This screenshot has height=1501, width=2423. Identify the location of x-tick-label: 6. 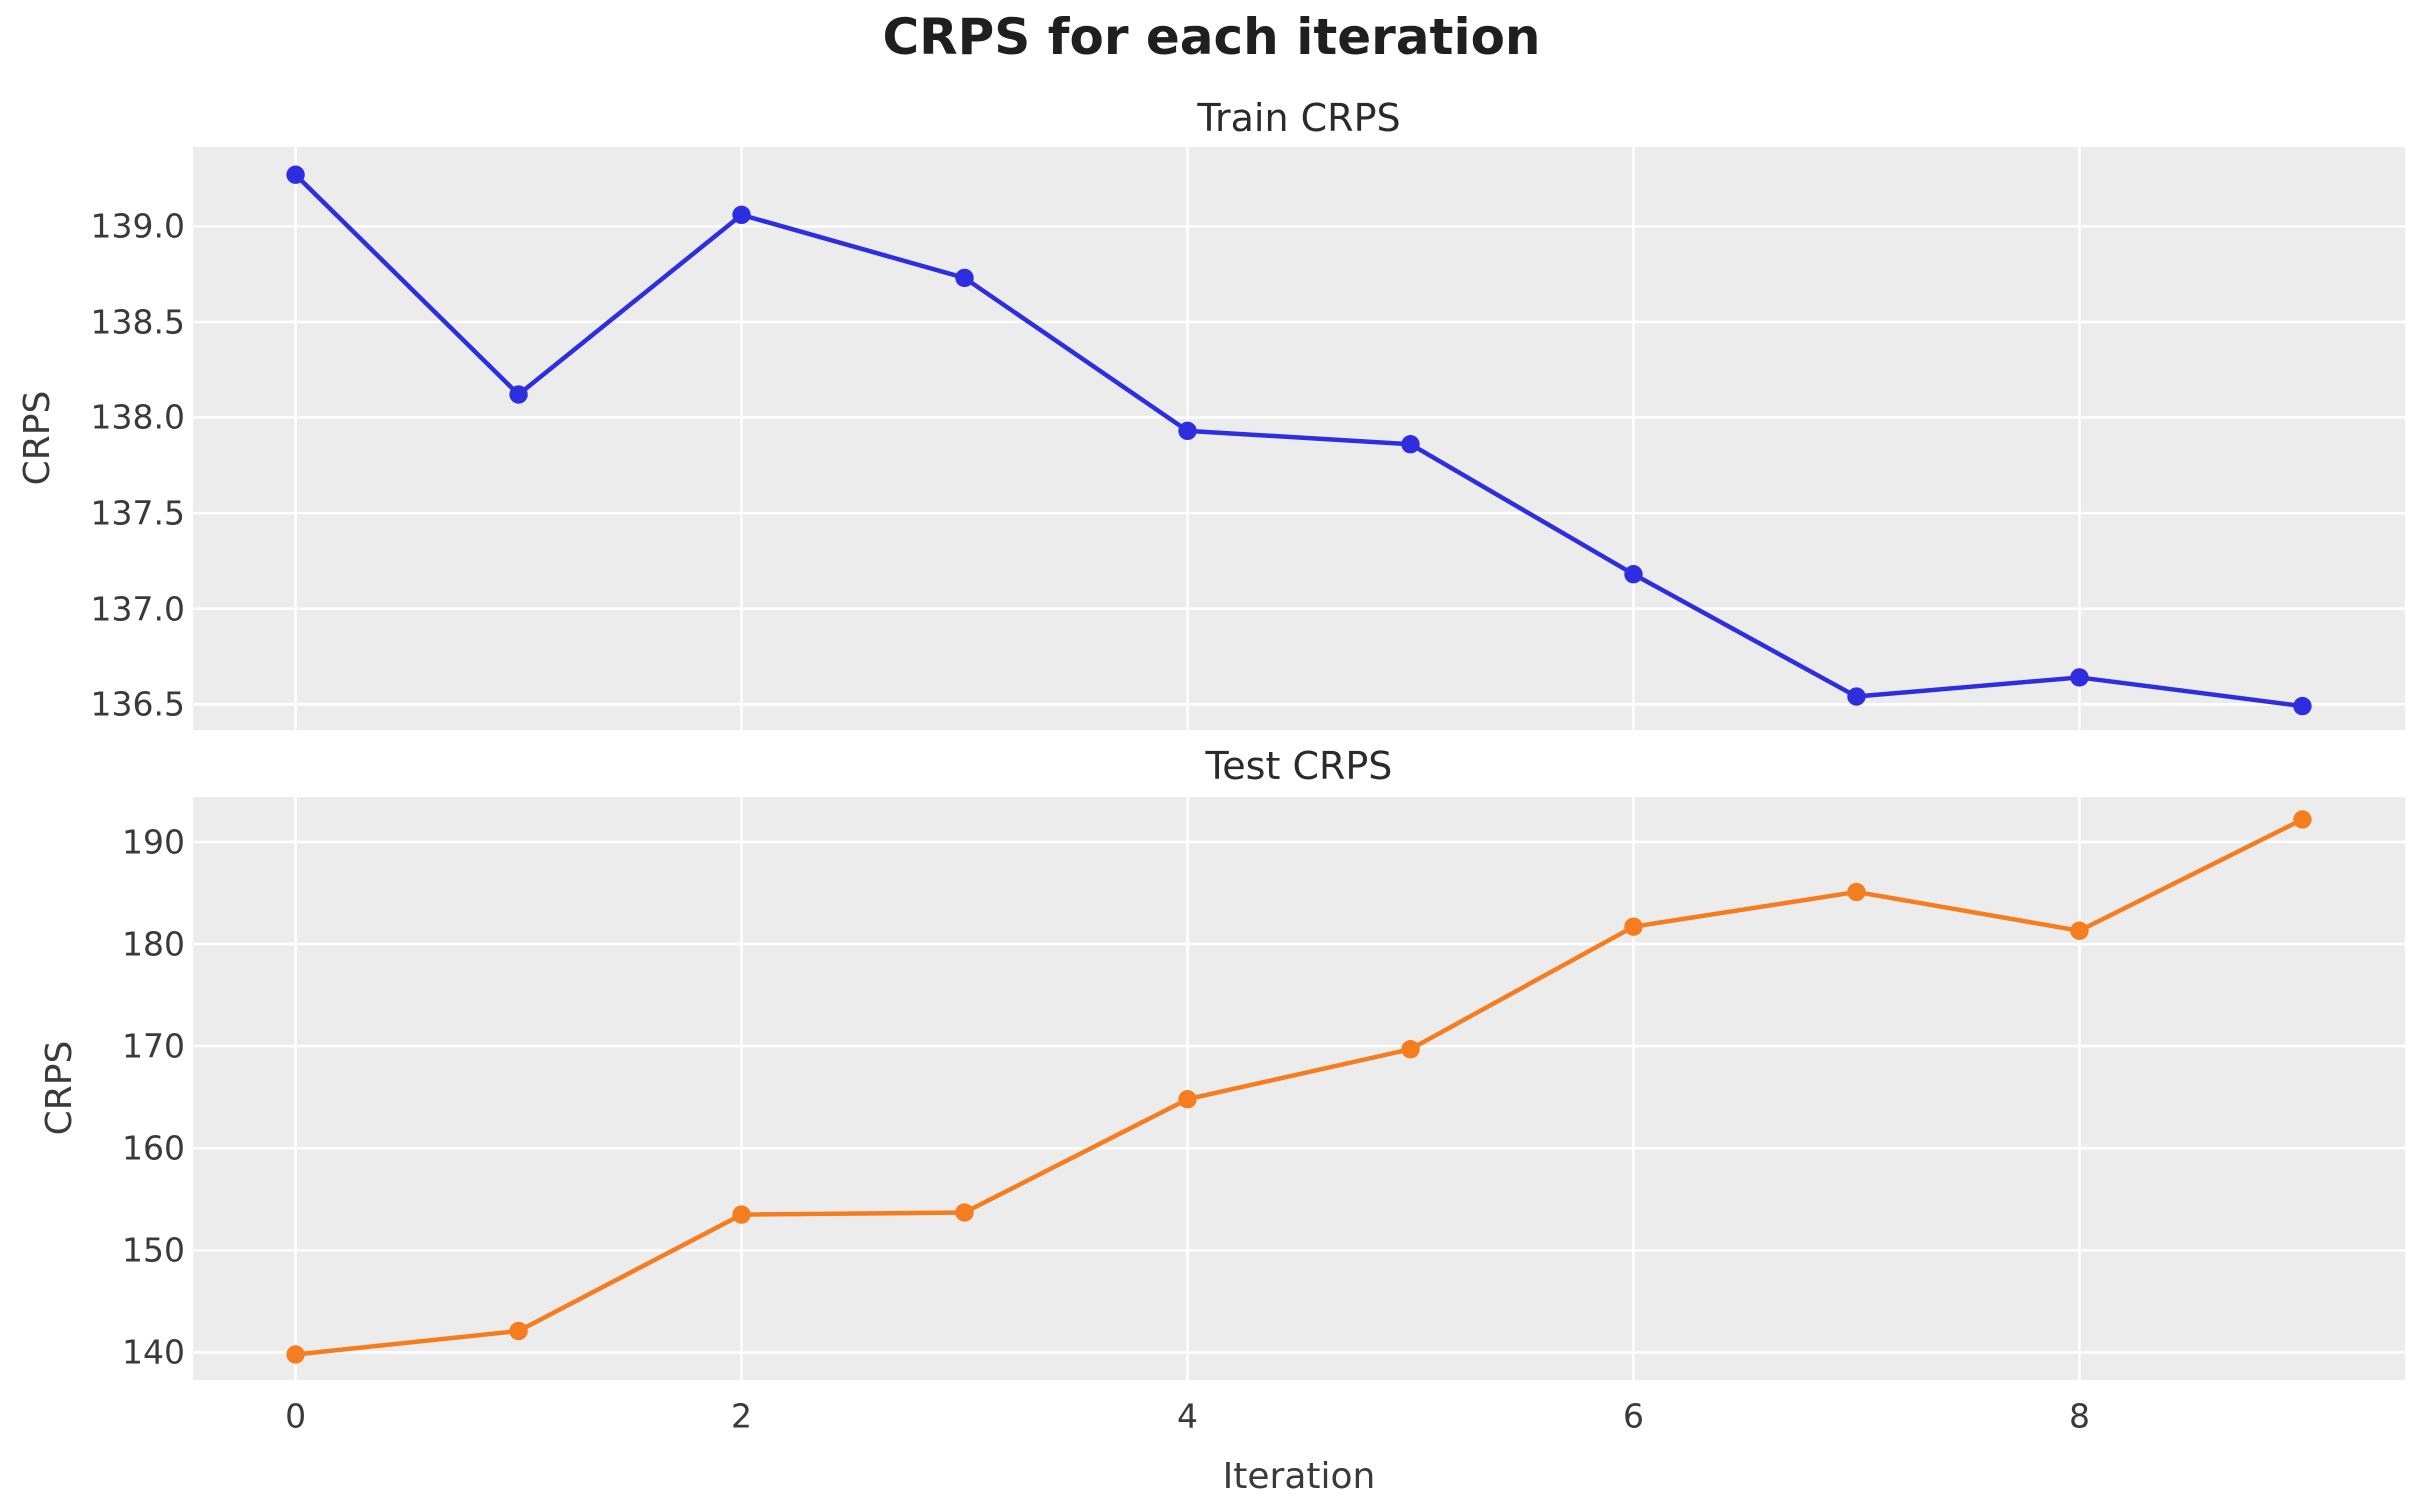
(1633, 1416).